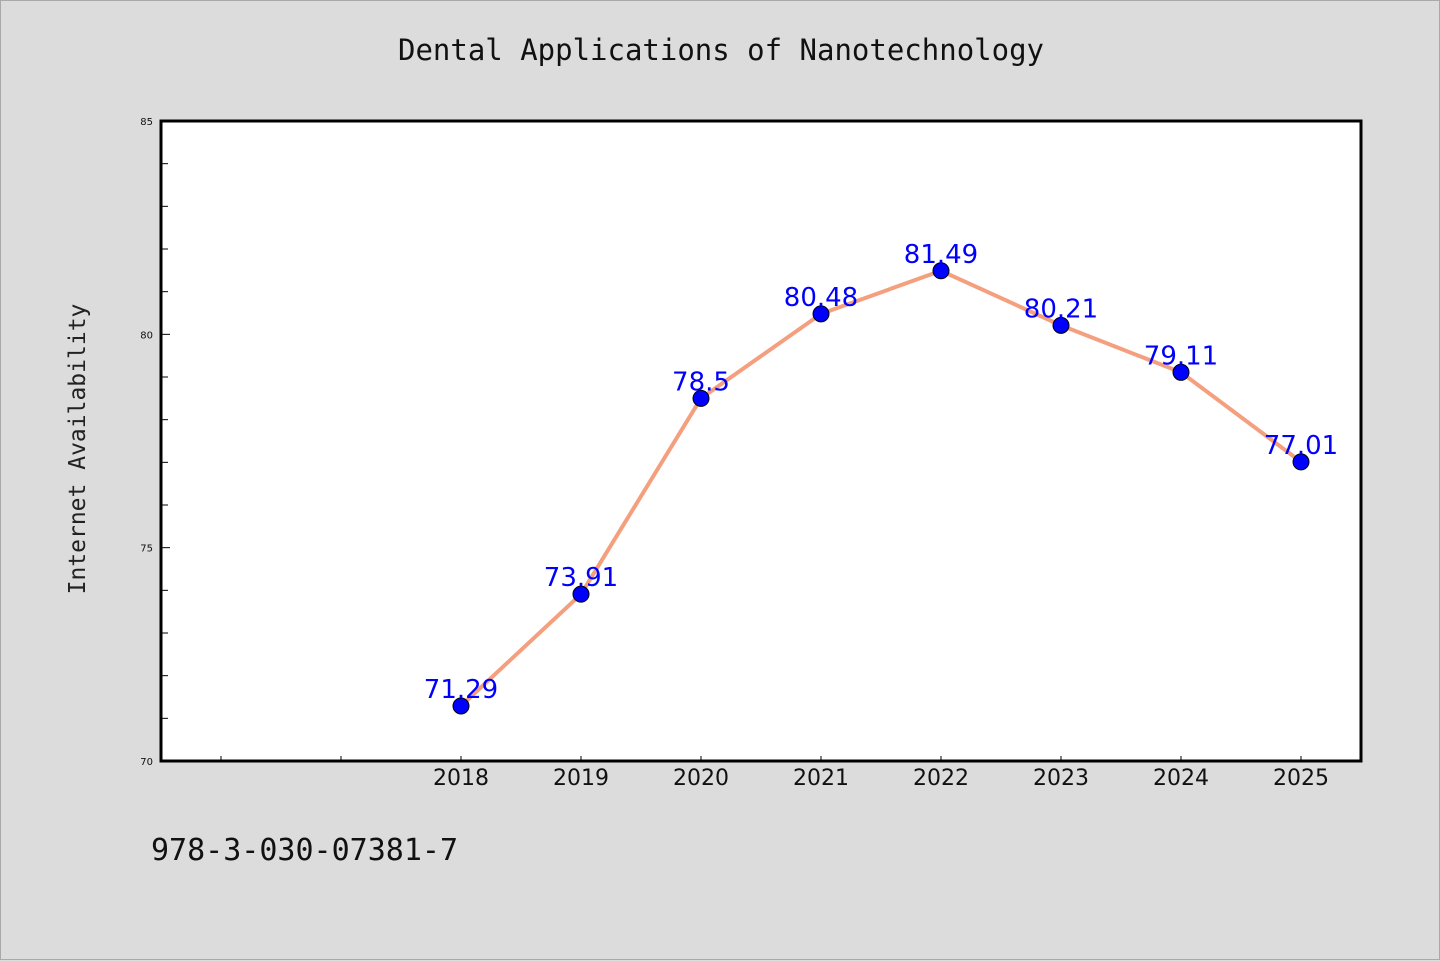 This screenshot has height=961, width=1440. I want to click on data-label: 79.11, so click(1181, 356).